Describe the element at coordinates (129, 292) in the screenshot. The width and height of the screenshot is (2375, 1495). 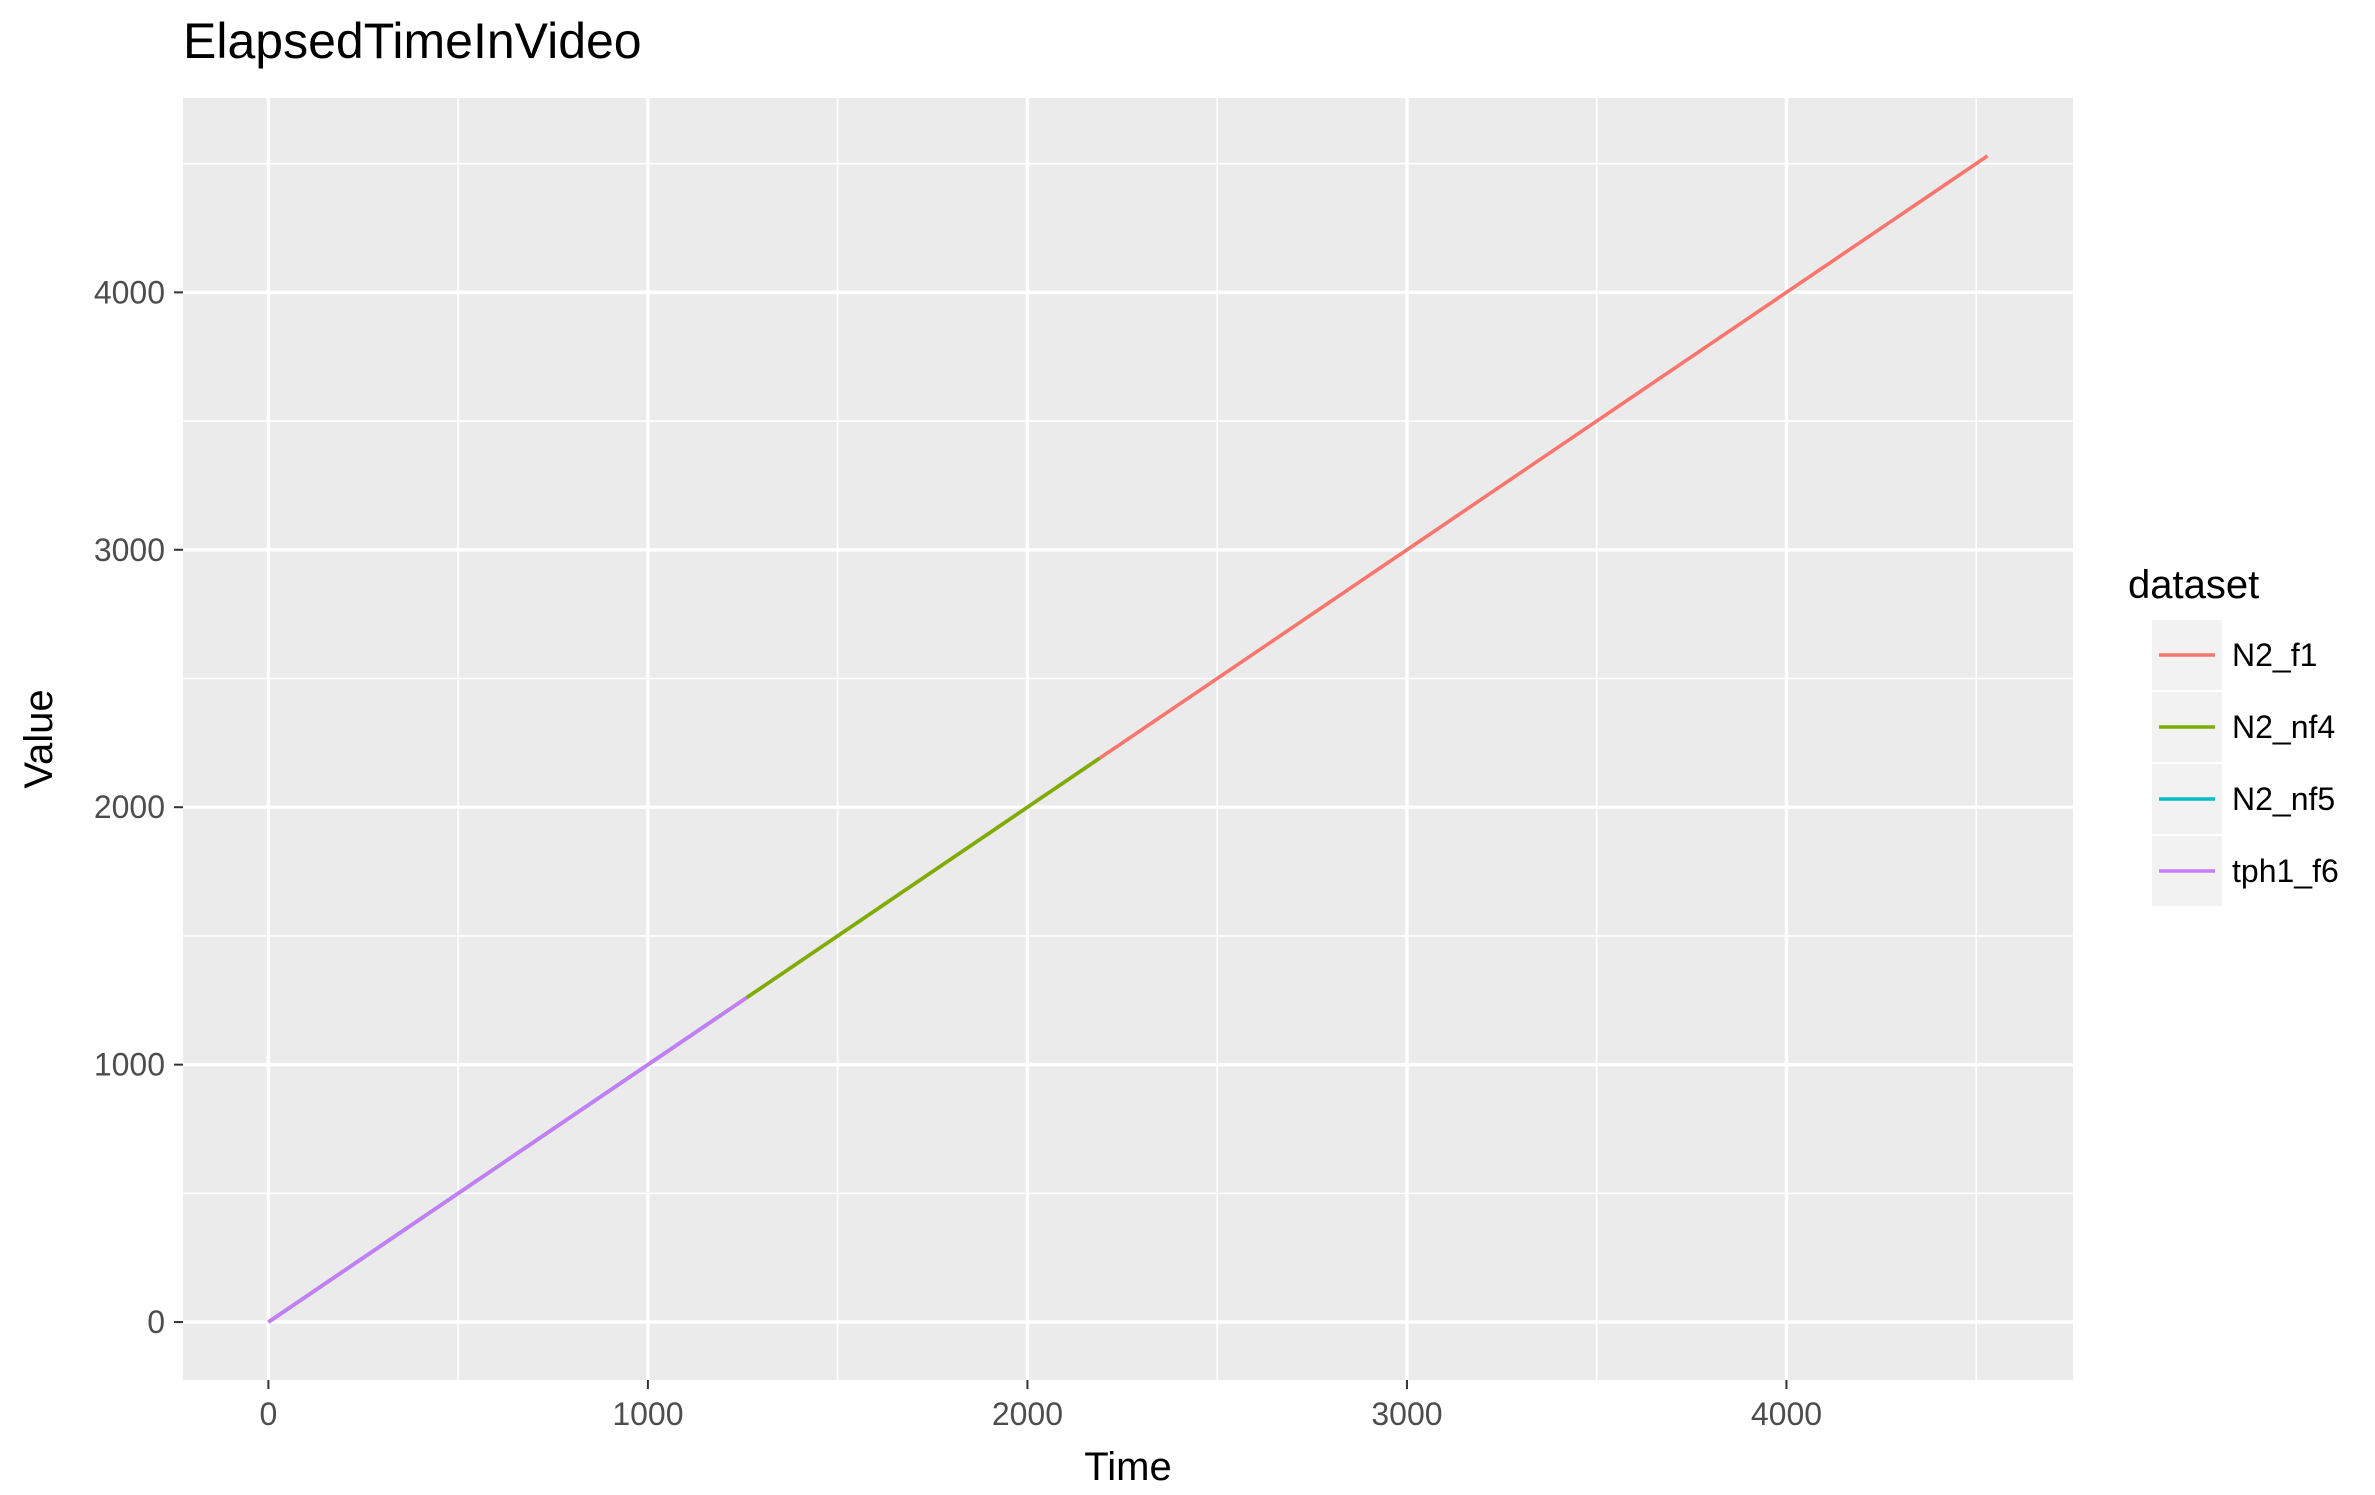
I see `y-tick-label: 4000` at that location.